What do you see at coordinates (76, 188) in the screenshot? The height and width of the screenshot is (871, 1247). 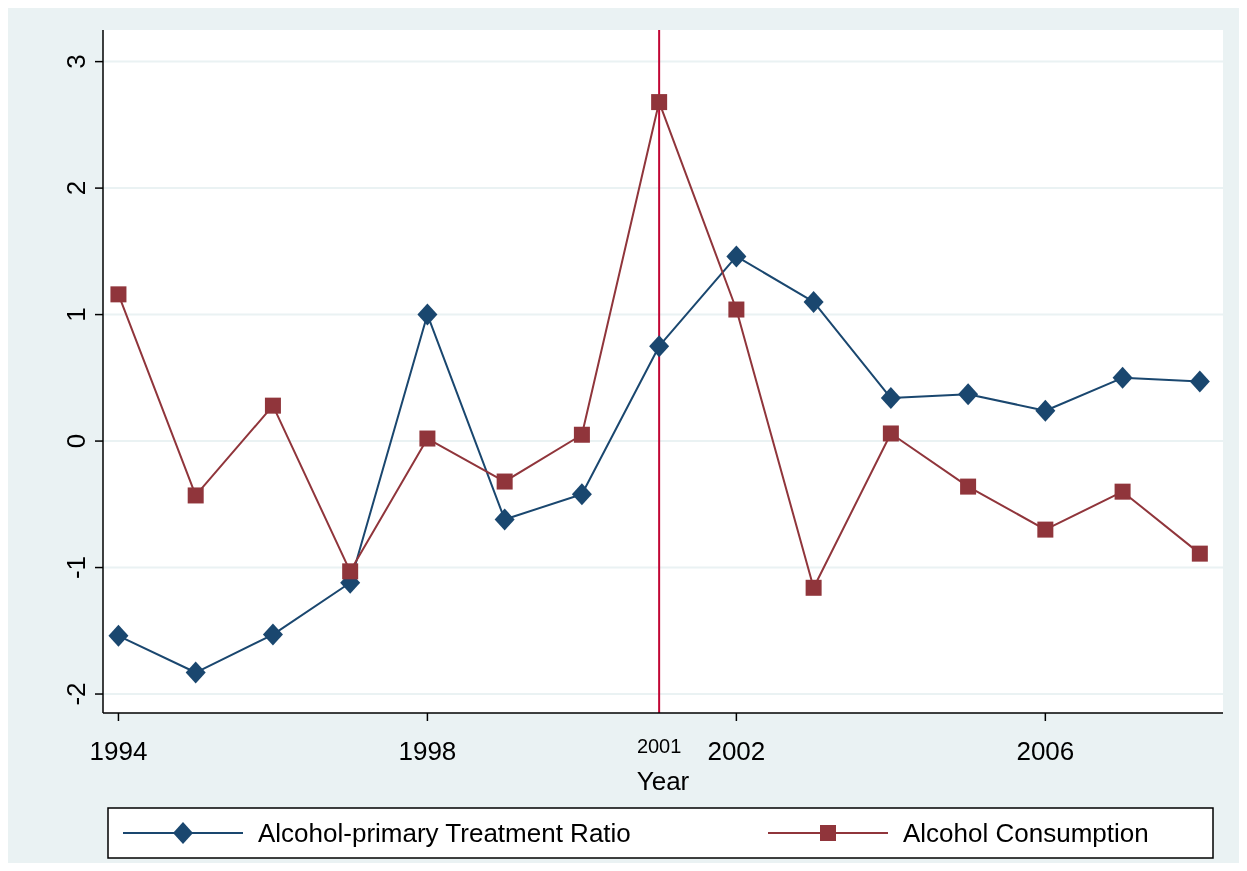 I see `y-tick-label: 2` at bounding box center [76, 188].